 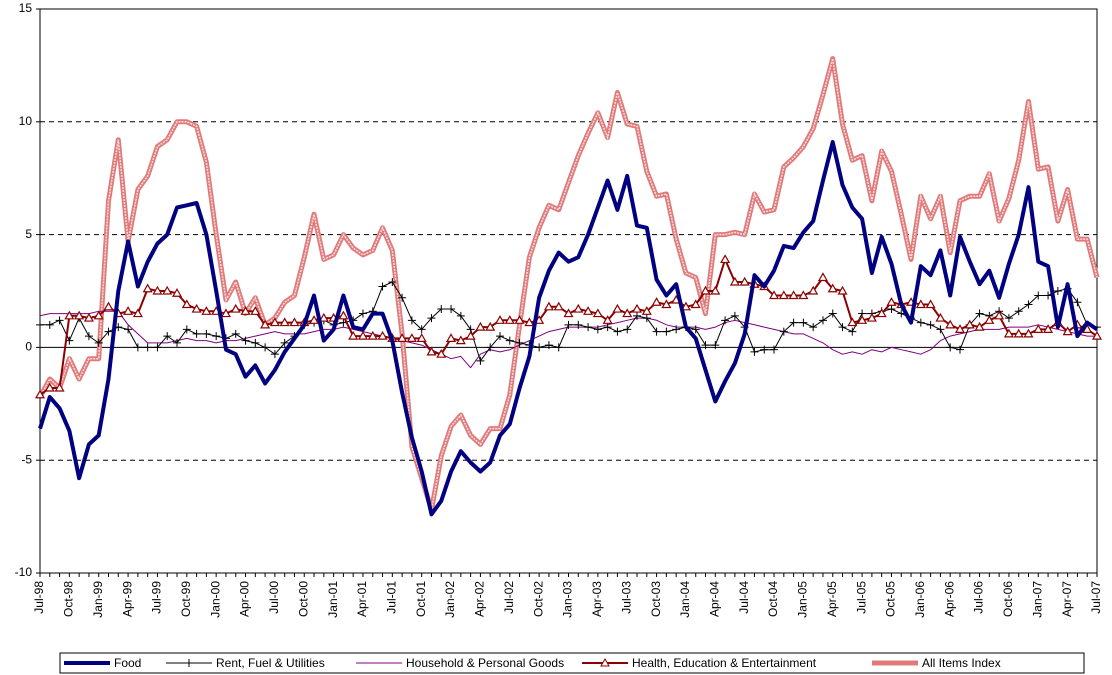 I want to click on y-tick-label: -5, so click(x=26, y=459).